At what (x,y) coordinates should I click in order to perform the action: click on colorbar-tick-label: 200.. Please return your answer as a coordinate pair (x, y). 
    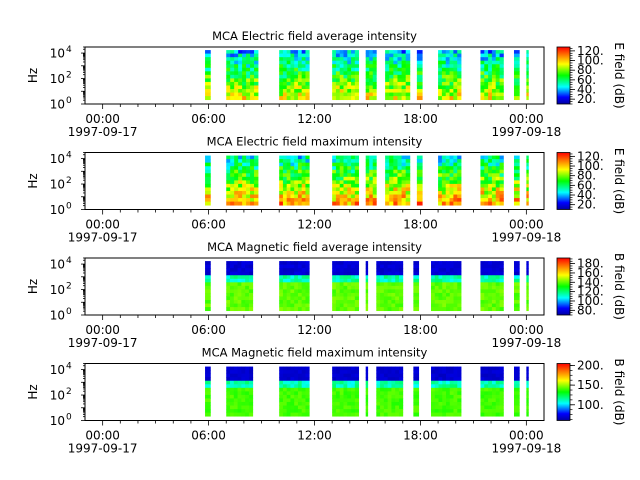
    Looking at the image, I should click on (590, 365).